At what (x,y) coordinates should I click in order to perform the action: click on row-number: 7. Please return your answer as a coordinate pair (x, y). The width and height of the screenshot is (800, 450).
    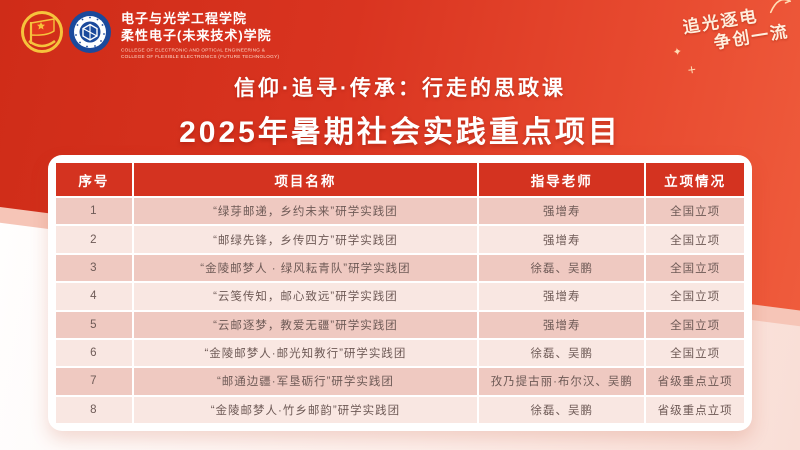
    Looking at the image, I should click on (94, 381).